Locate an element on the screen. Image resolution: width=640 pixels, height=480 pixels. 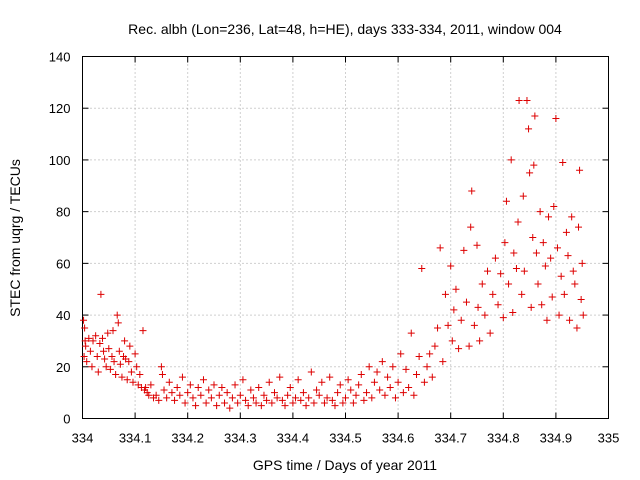
y-tick-label: 80 is located at coordinates (63, 212).